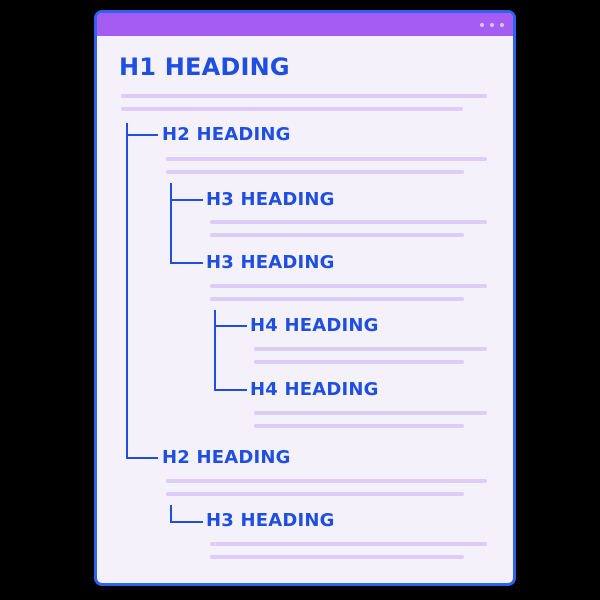 Image resolution: width=600 pixels, height=600 pixels. I want to click on window-titlebar, so click(305, 24).